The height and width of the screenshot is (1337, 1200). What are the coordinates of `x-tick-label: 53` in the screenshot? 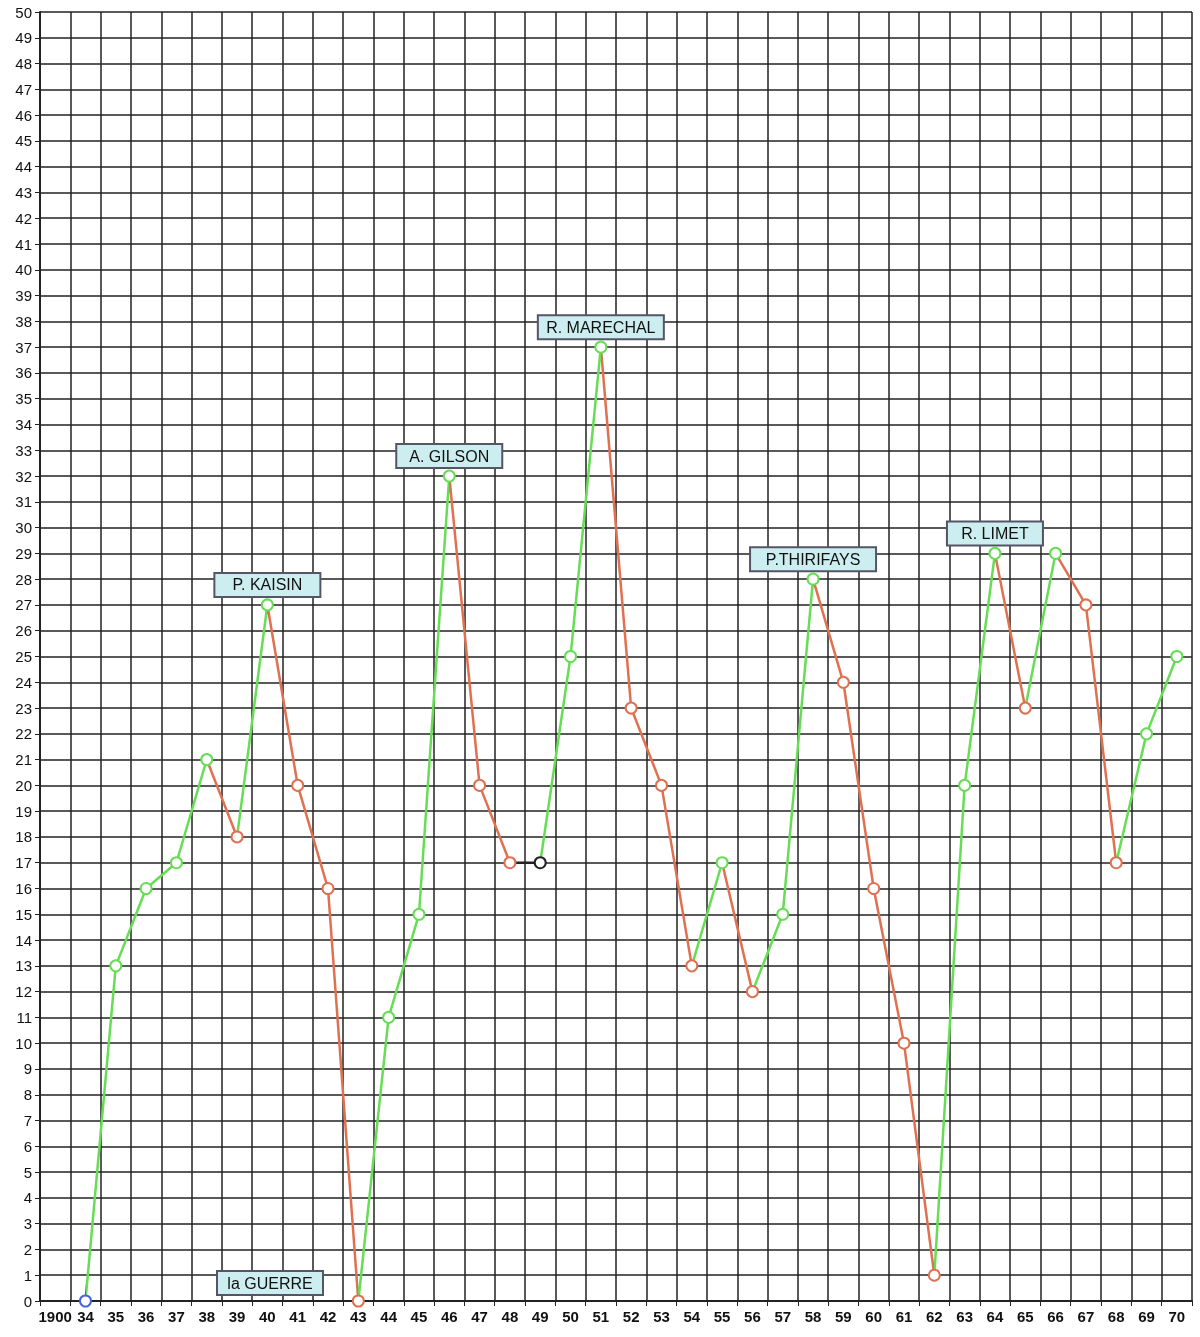 It's located at (661, 1316).